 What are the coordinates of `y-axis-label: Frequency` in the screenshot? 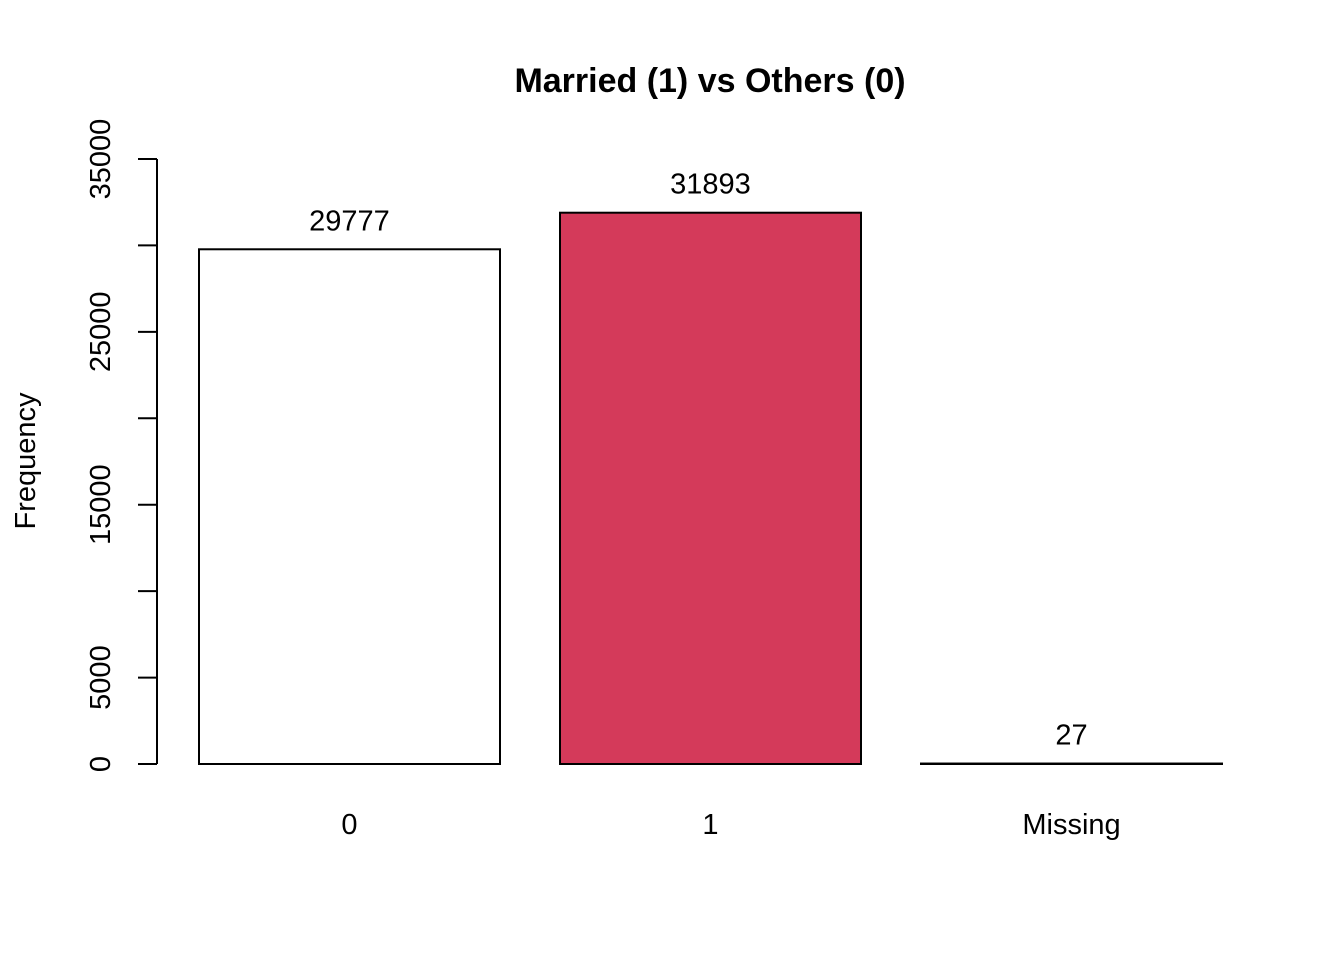 It's located at (26, 461).